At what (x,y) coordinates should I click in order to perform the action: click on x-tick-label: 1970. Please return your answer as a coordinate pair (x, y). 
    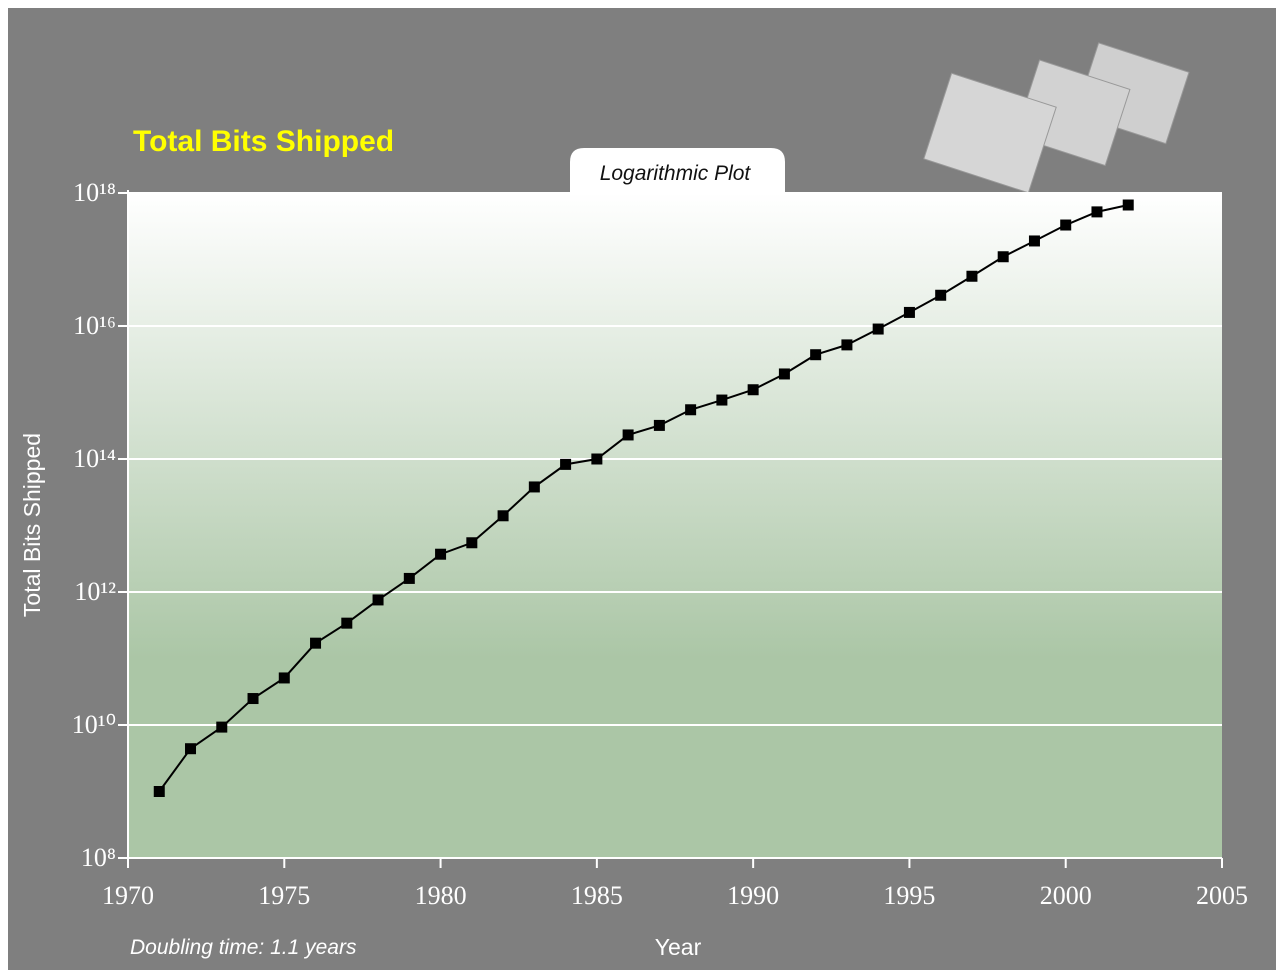
    Looking at the image, I should click on (128, 895).